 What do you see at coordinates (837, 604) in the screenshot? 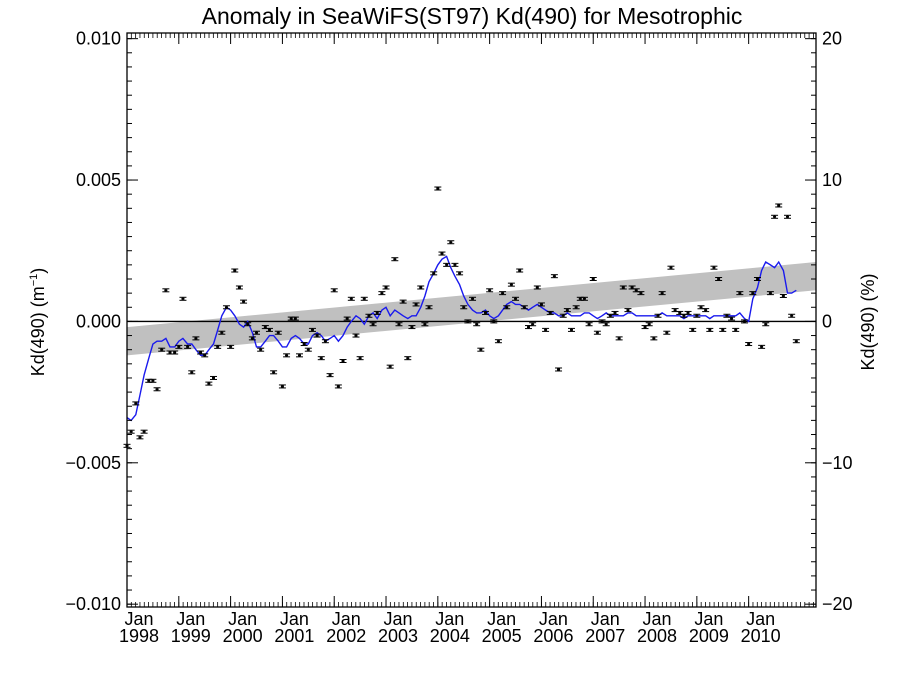
I see `y-tick-label-right: −20` at bounding box center [837, 604].